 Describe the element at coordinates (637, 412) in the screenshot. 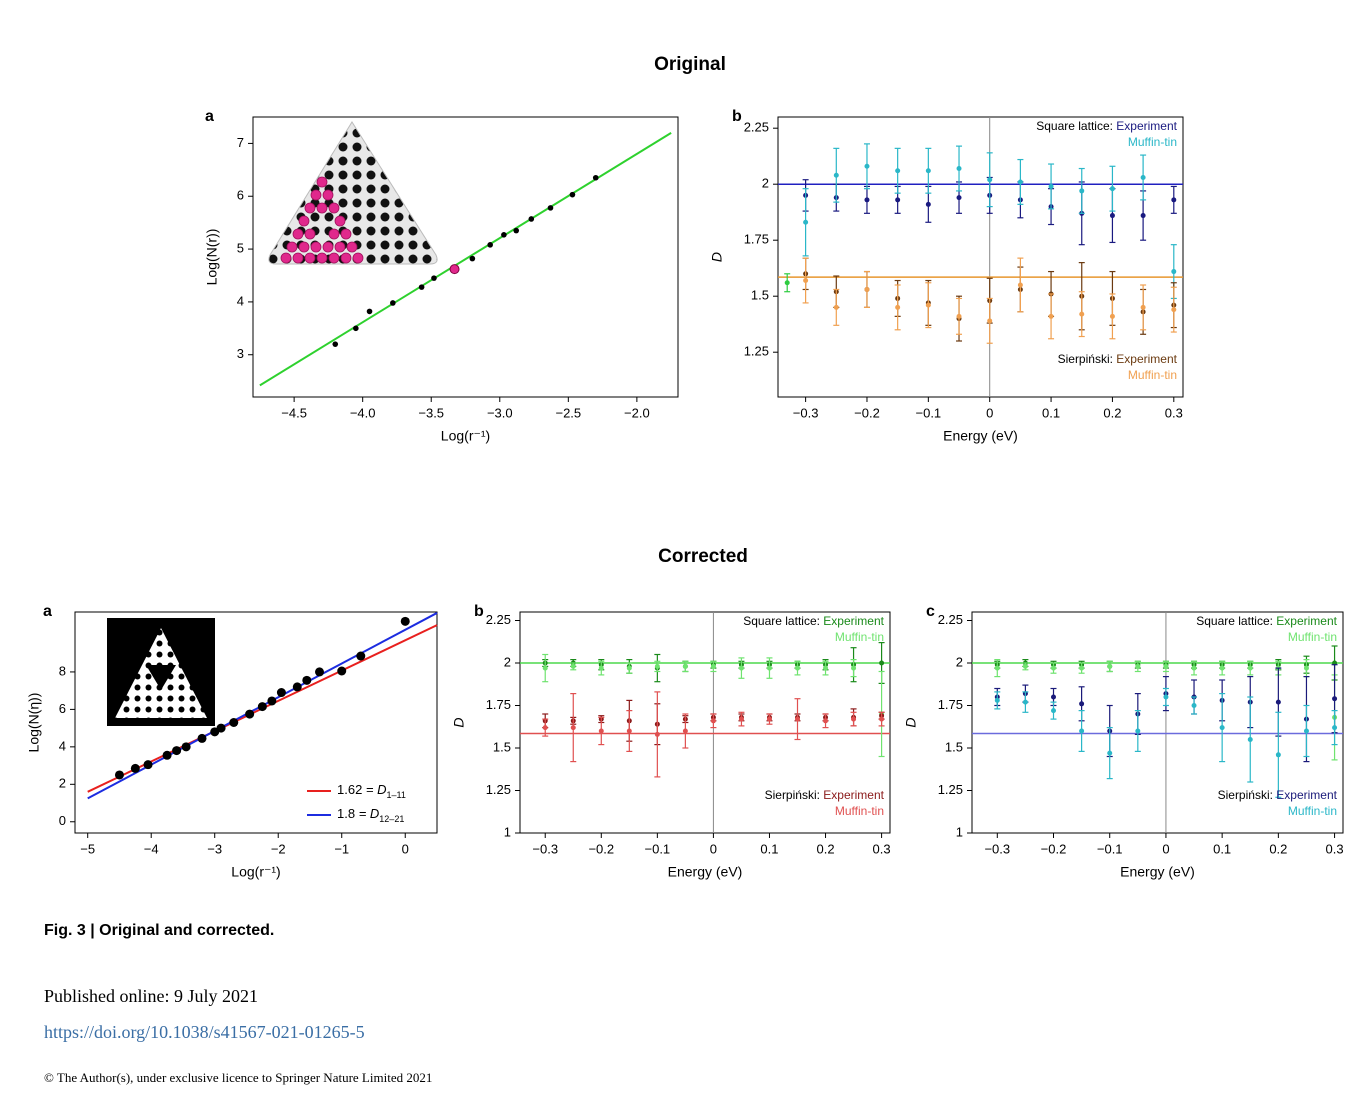

I see `x-tick-label: −2.0` at that location.